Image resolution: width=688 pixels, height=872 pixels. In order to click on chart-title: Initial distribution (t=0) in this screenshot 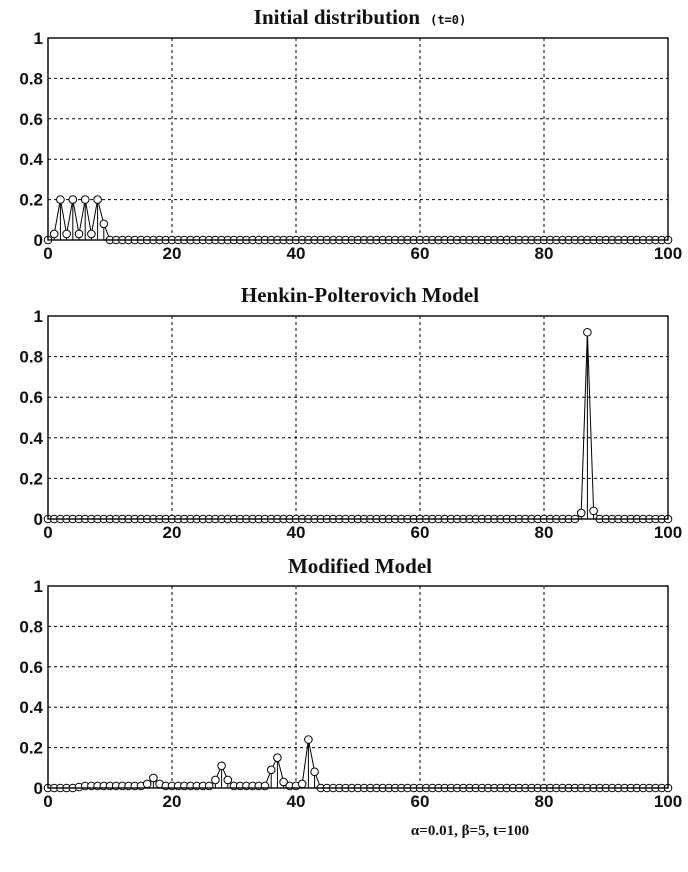, I will do `click(360, 17)`.